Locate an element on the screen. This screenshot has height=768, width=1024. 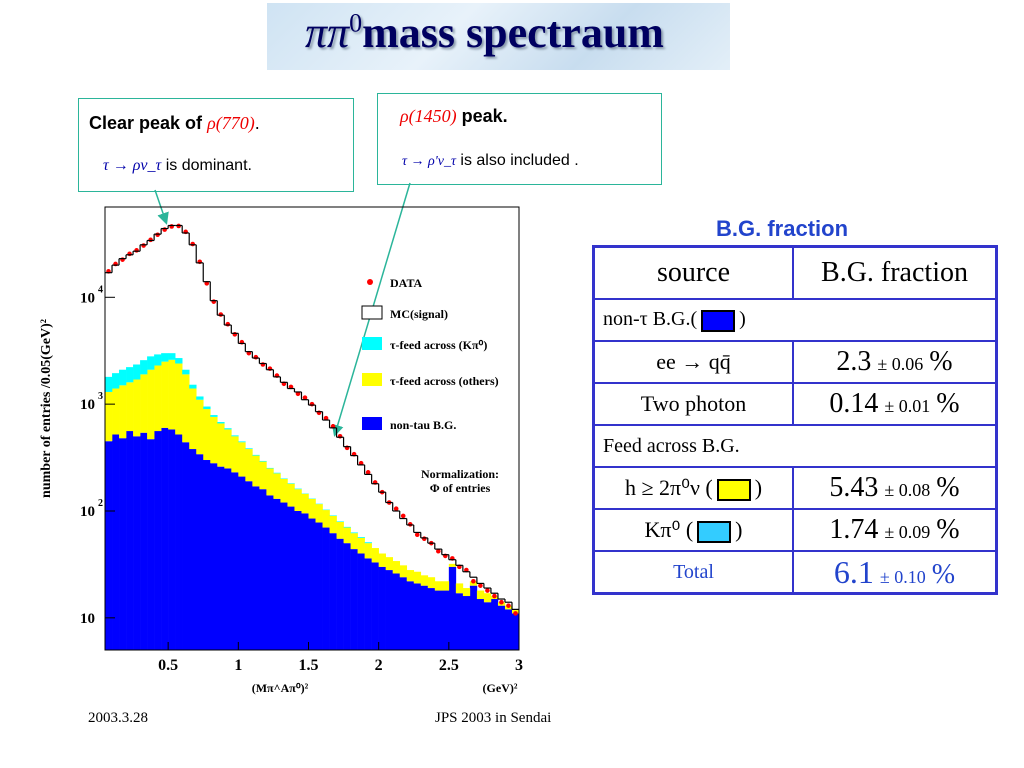
legend-label: τ-feed across (others) is located at coordinates (444, 381).